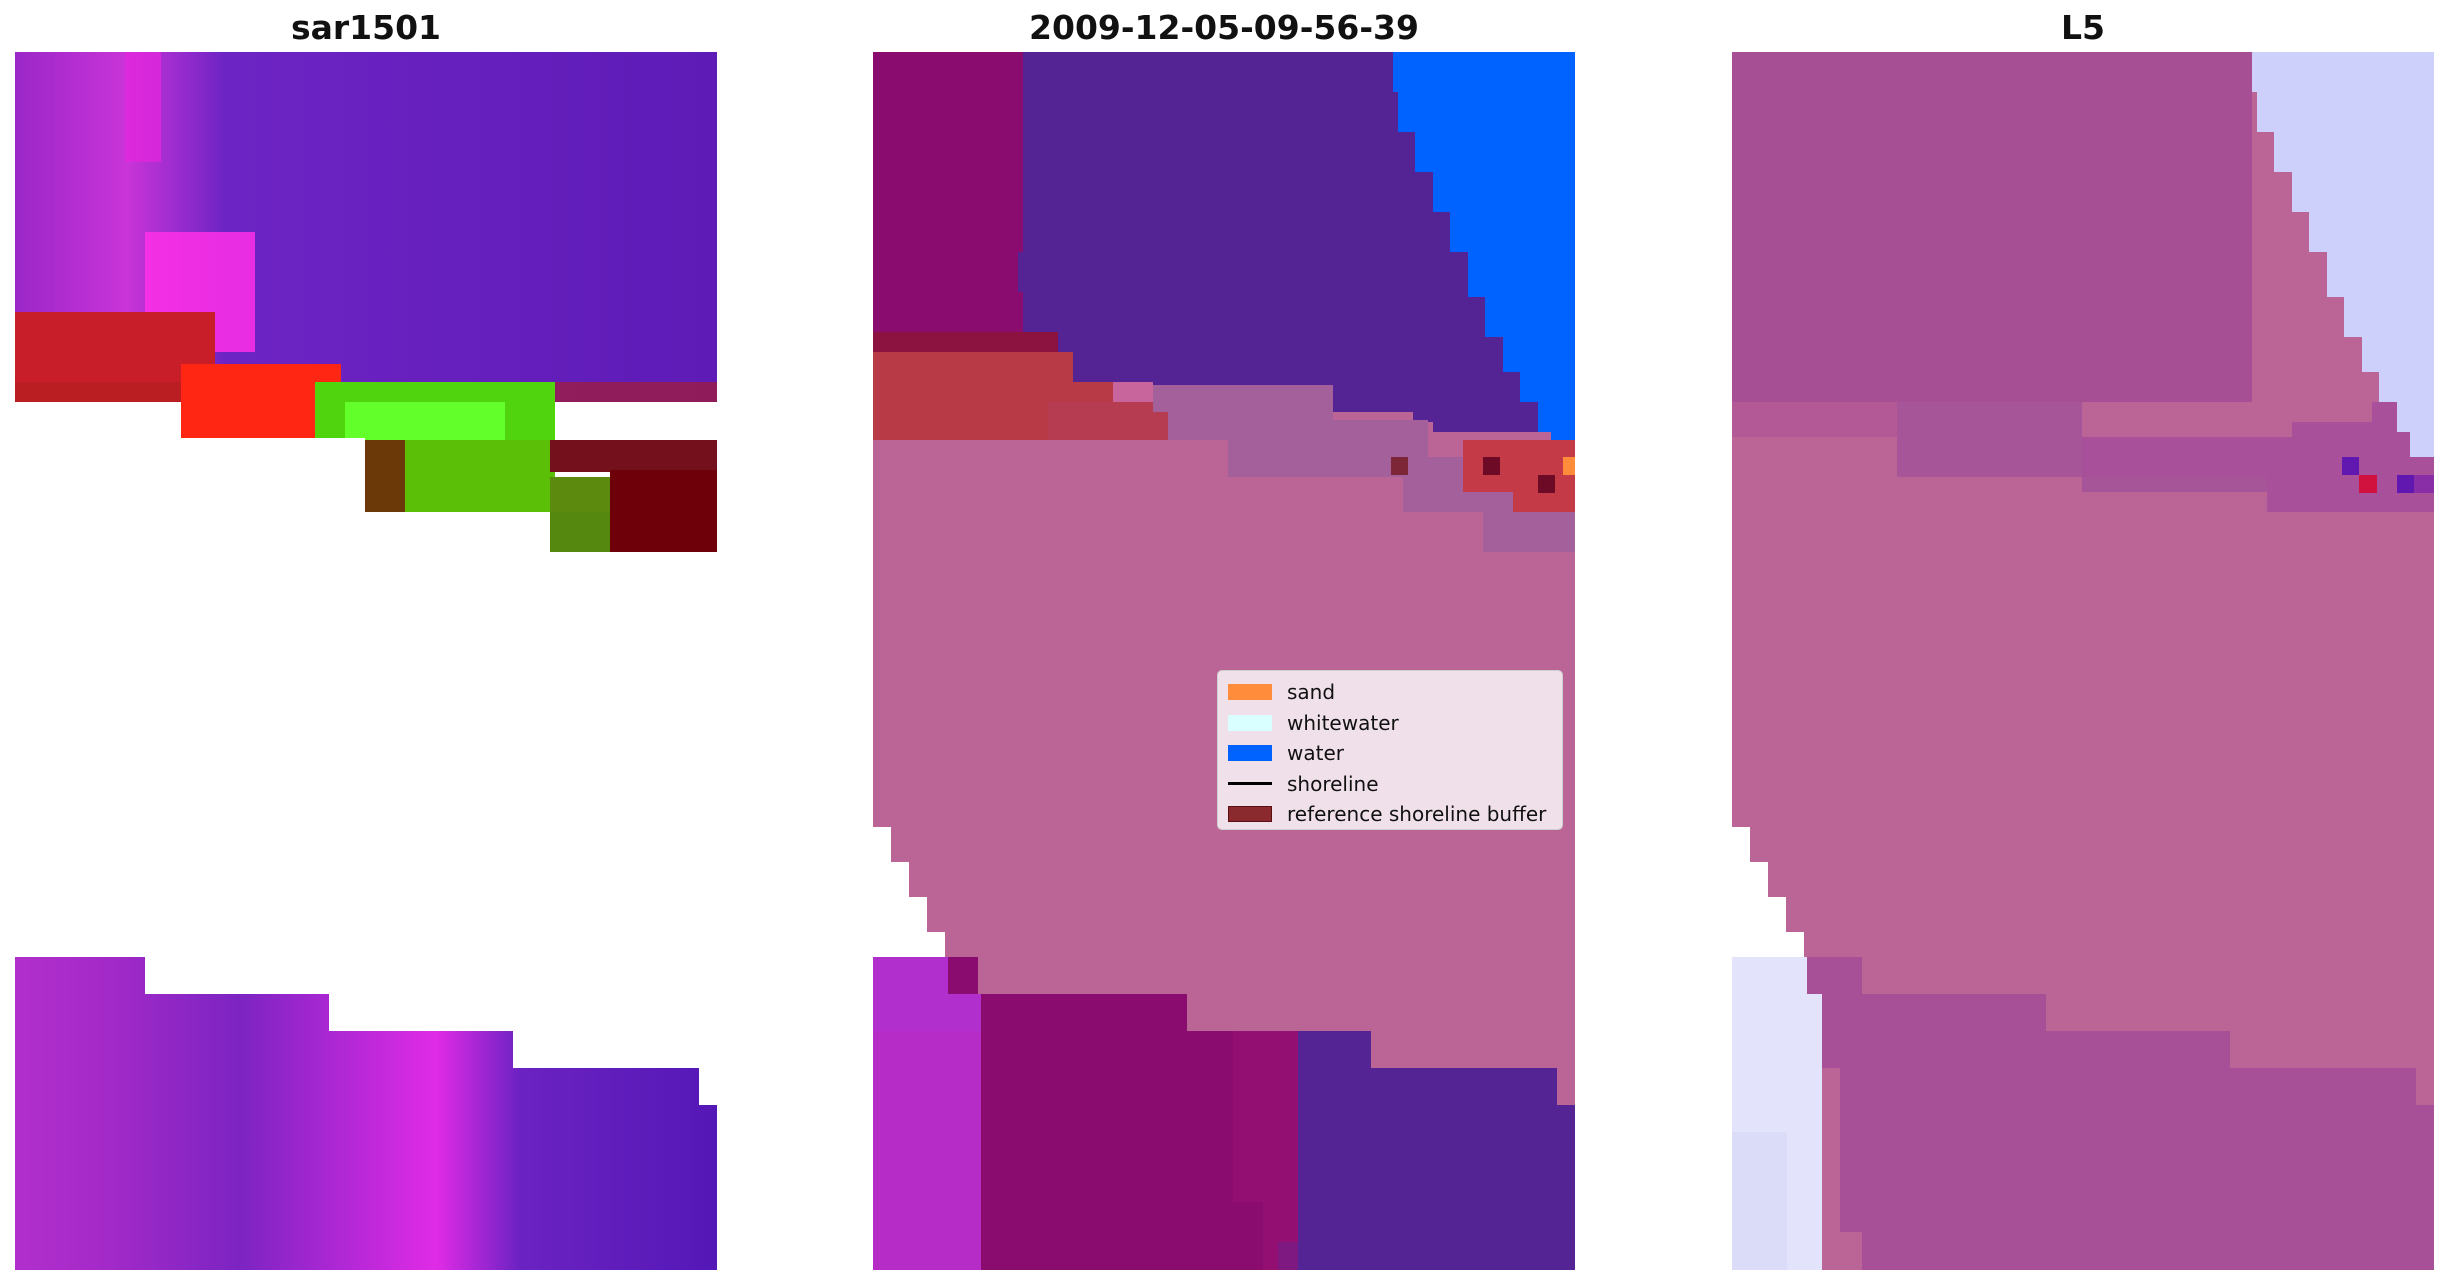  I want to click on legend-item-whitewater: whitewater, so click(1390, 723).